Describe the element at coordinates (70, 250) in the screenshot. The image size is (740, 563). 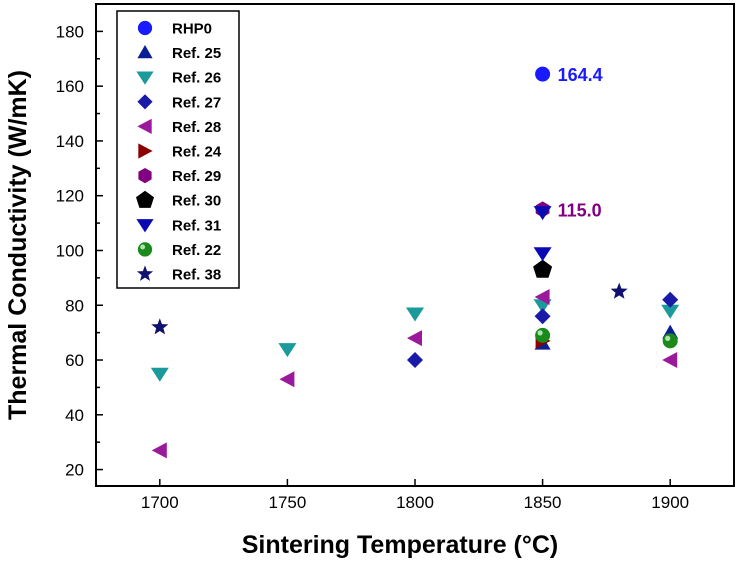
I see `y-tick-label: 100` at that location.